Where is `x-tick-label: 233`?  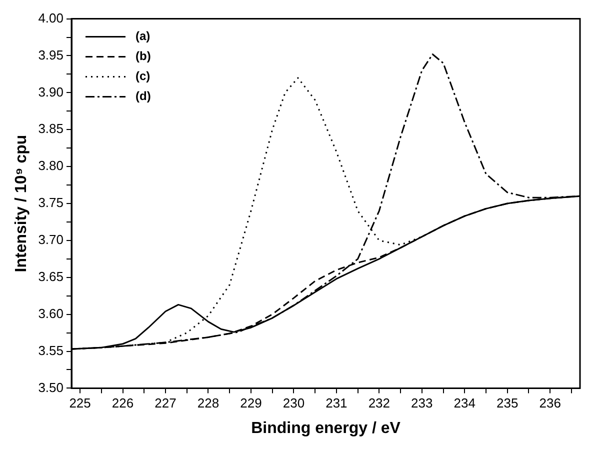
x-tick-label: 233 is located at coordinates (422, 403).